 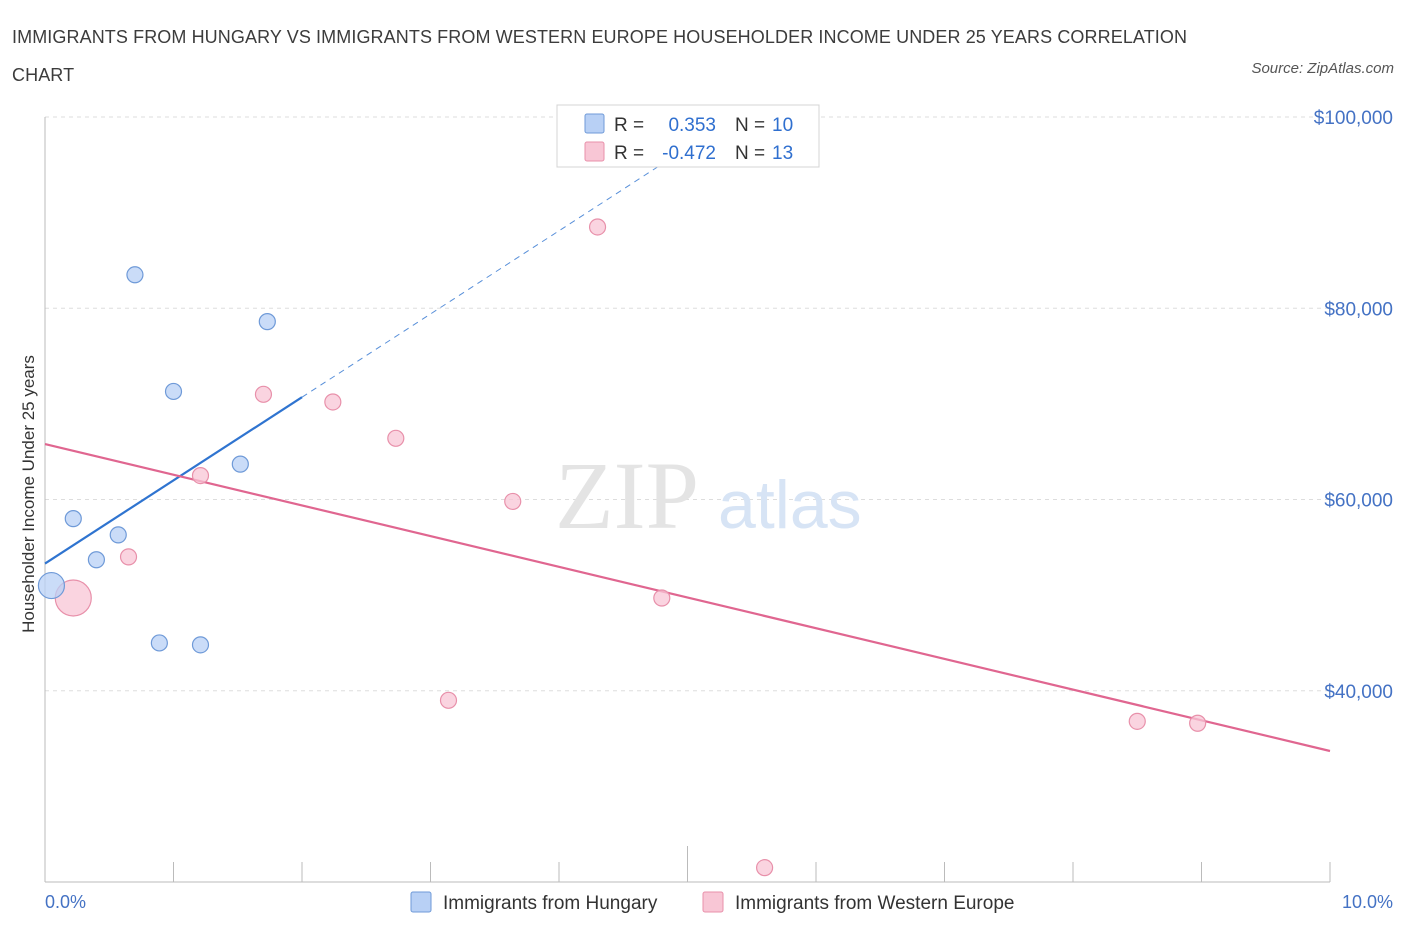 I want to click on watermark-atlas: atlas, so click(x=790, y=505).